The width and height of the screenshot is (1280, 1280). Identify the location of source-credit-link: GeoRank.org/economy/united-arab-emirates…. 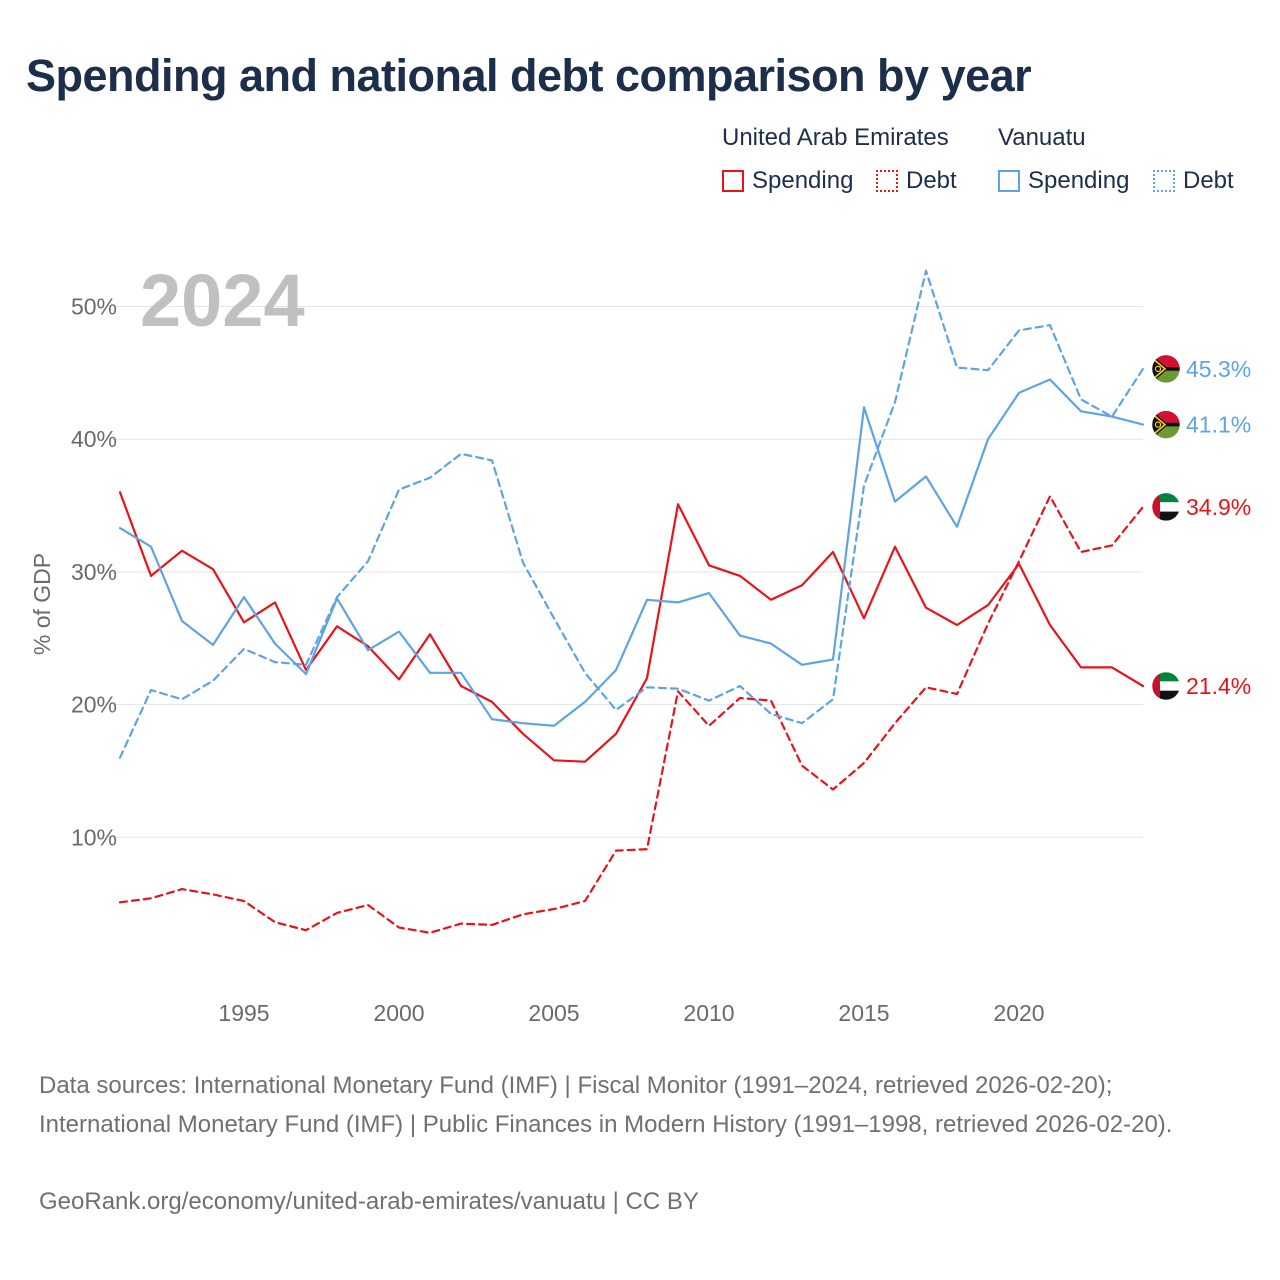
(369, 1201).